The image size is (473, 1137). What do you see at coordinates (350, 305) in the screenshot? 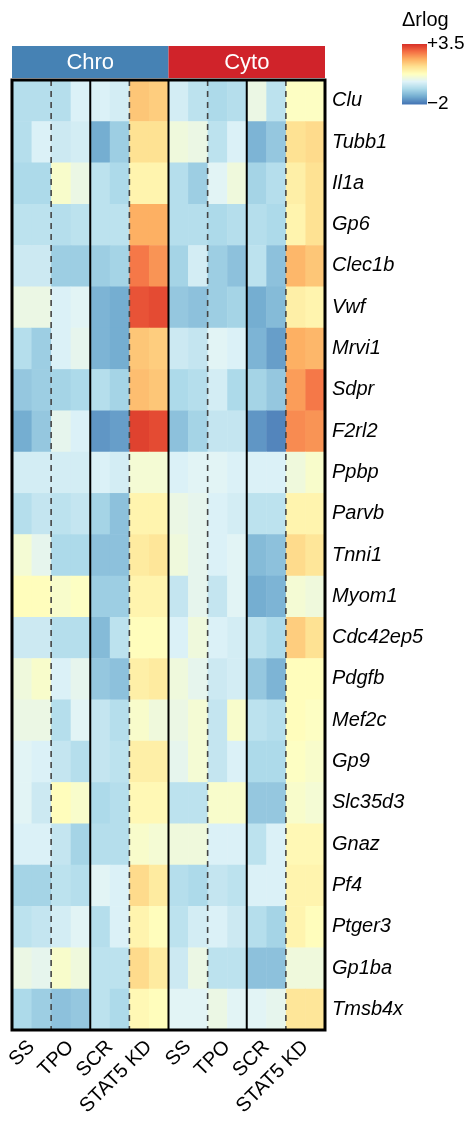
I see `y-tick-label: Vwf` at bounding box center [350, 305].